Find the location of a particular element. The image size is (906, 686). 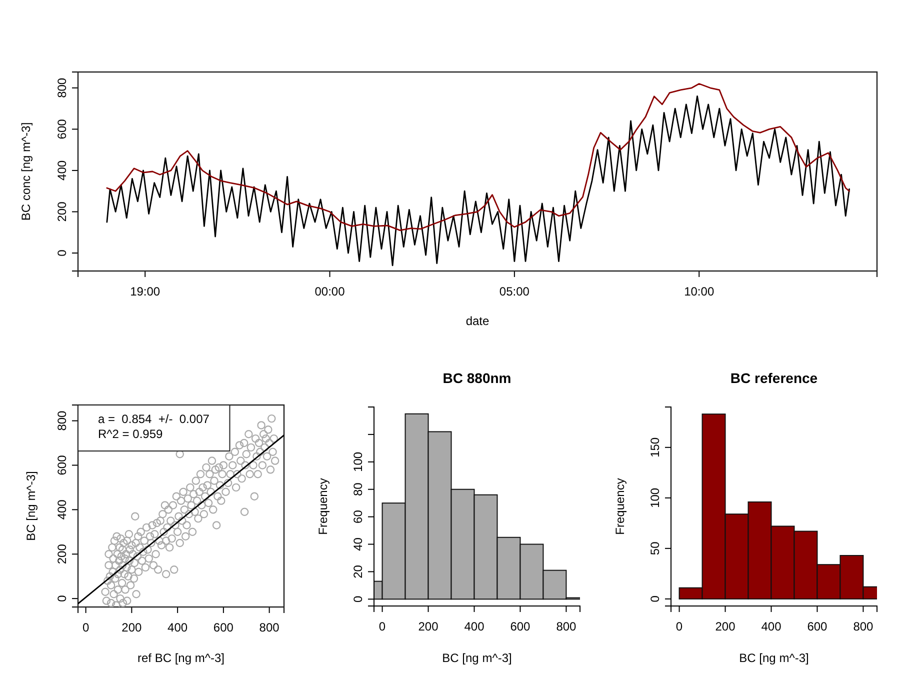

y-axis-title: BC [ng m^-3] is located at coordinates (31, 506).